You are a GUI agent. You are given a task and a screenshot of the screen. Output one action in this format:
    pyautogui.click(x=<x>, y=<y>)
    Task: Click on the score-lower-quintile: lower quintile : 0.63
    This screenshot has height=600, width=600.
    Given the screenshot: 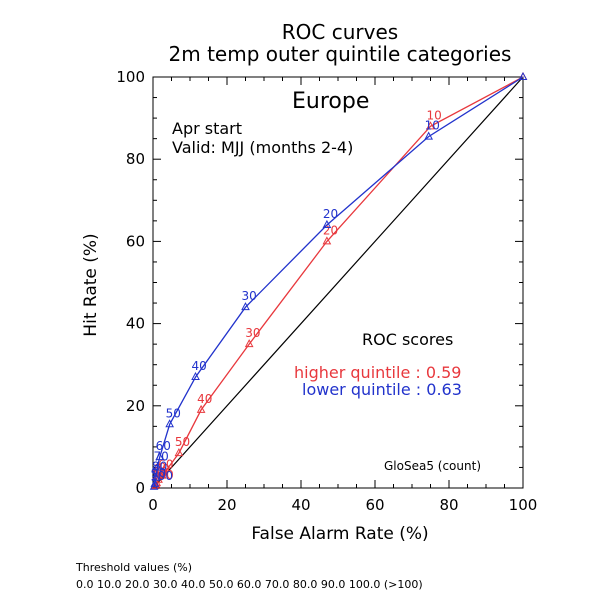 What is the action you would take?
    pyautogui.click(x=382, y=389)
    